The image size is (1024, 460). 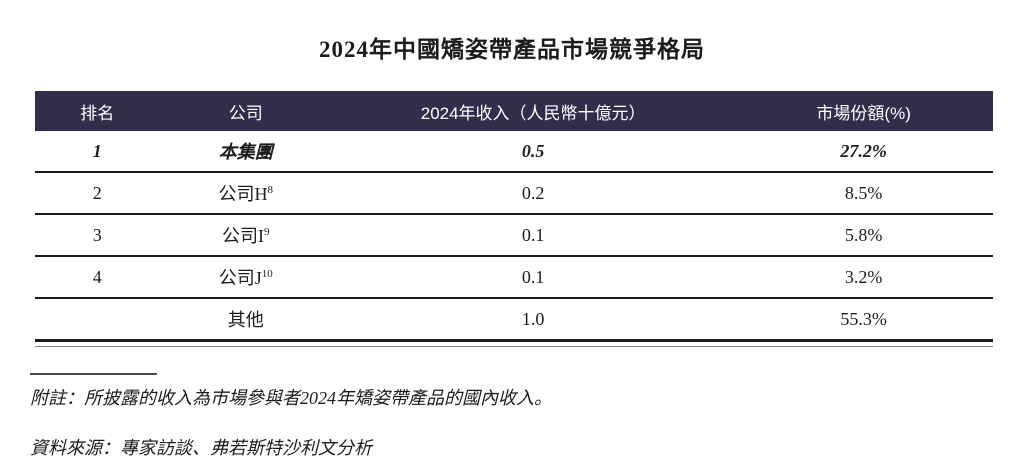 I want to click on table-row-company-j: 4 公司J10 0.1 3.2%, so click(x=514, y=278).